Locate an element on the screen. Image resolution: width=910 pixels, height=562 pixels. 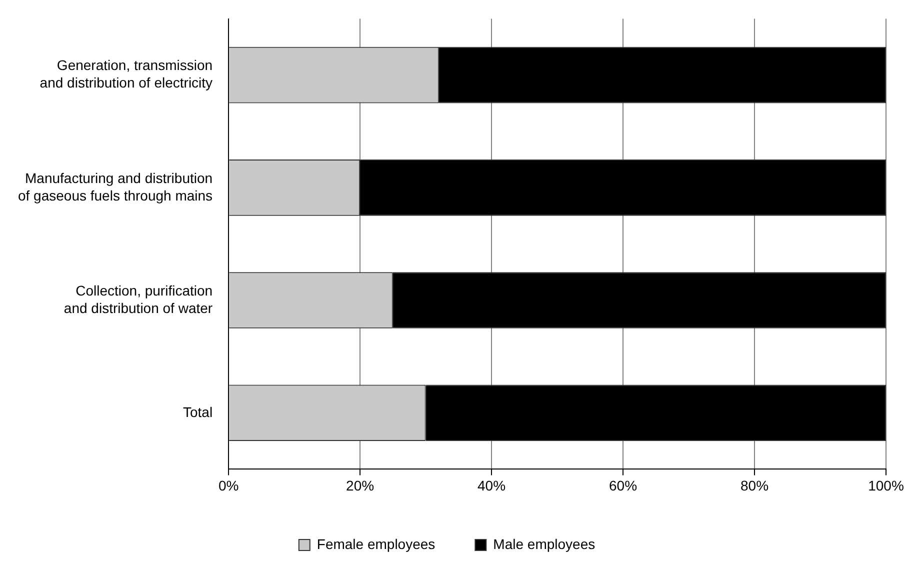
y-tick-label: Generation, transmission and distribution of electricity is located at coordinates (126, 74).